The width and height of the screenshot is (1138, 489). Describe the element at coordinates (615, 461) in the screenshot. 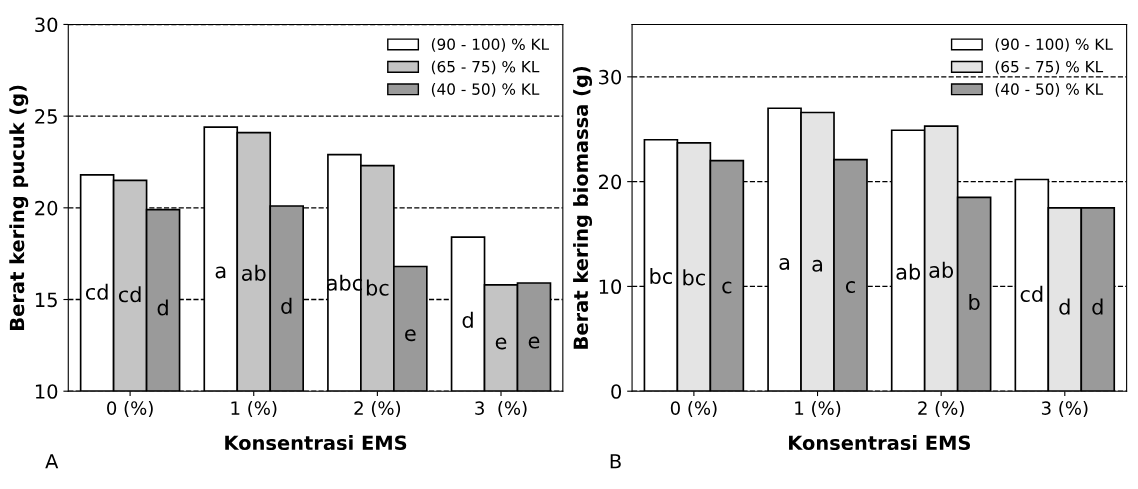

I see `text: B` at that location.